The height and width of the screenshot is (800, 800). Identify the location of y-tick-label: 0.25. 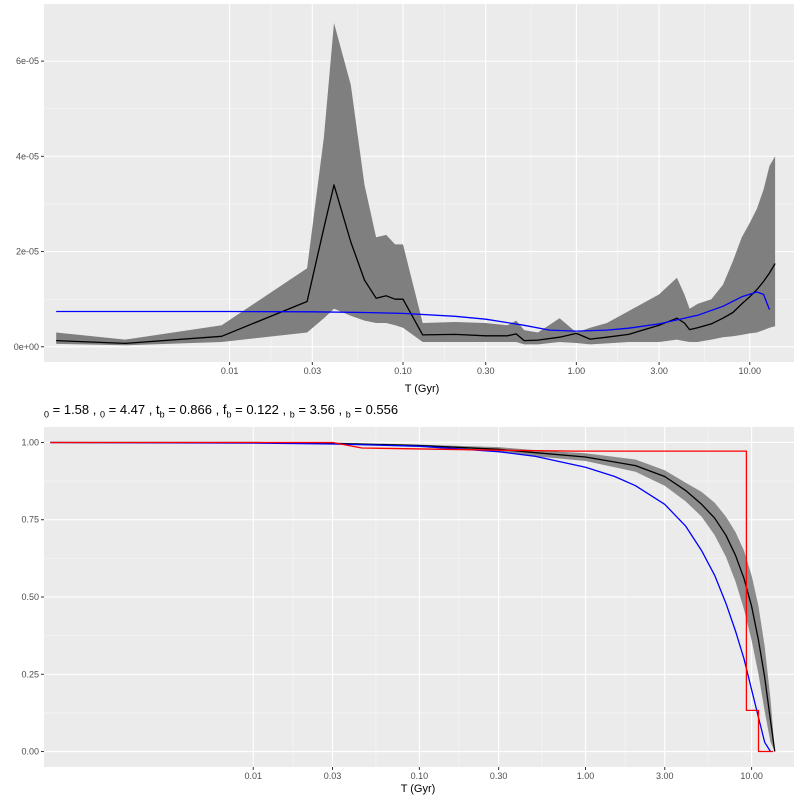
(30, 674).